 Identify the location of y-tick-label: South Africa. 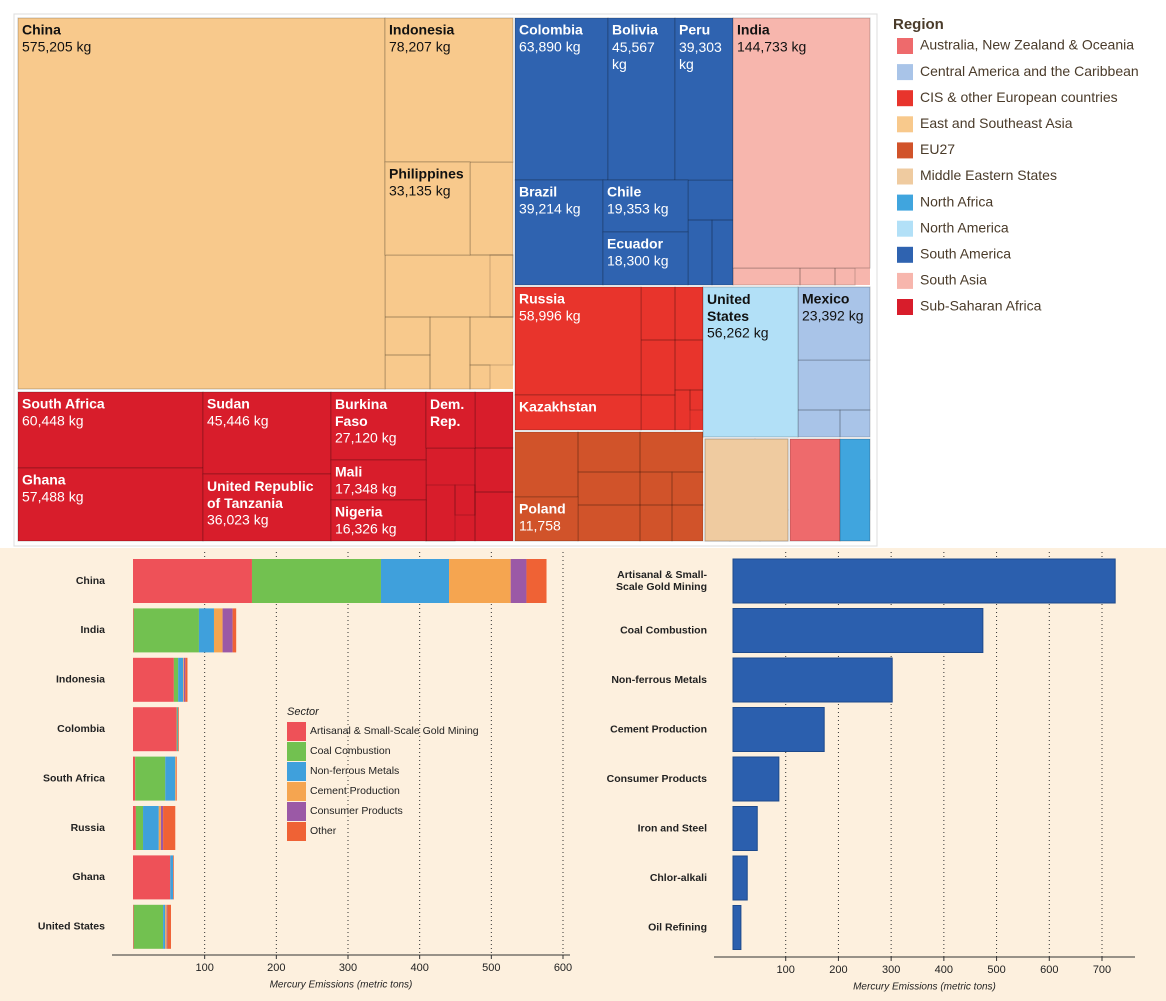
(74, 778).